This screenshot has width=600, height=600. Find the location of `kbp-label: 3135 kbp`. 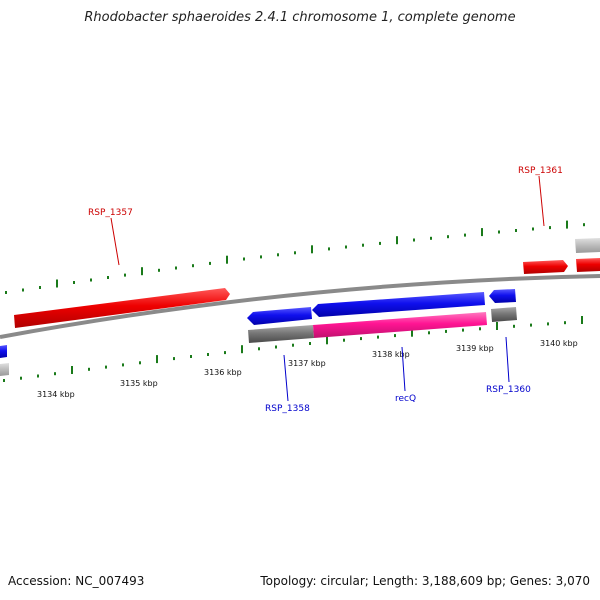

kbp-label: 3135 kbp is located at coordinates (139, 383).